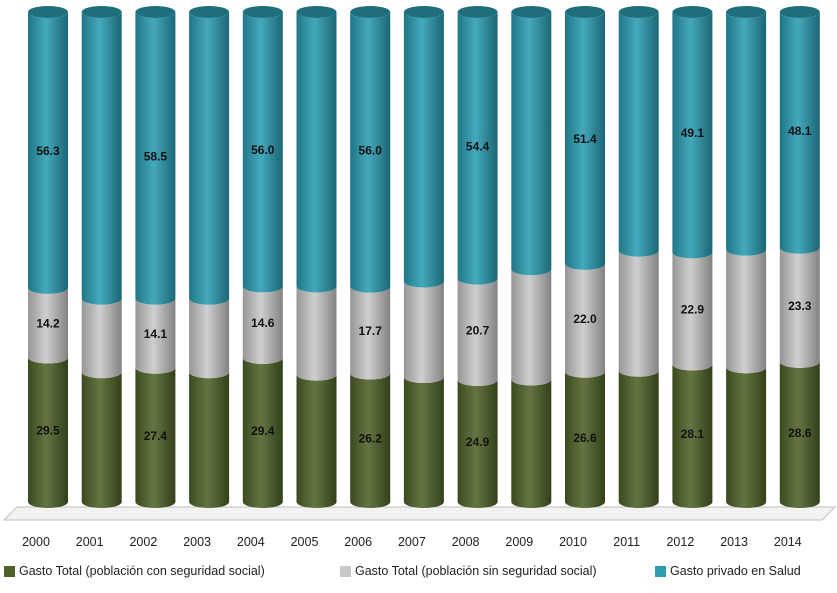  I want to click on data-label: 49.1, so click(693, 133).